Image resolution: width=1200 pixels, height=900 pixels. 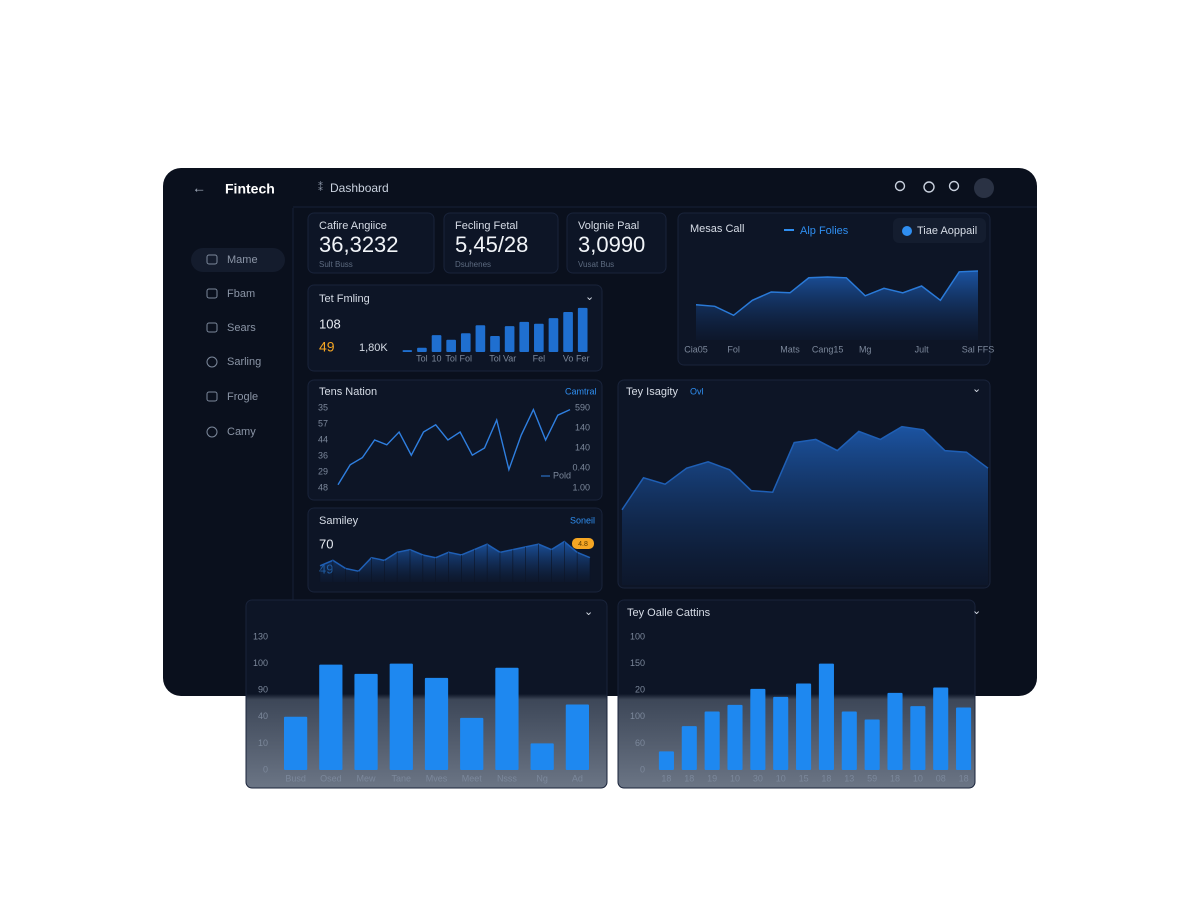 What do you see at coordinates (437, 778) in the screenshot?
I see `x-tick-label: Mves` at bounding box center [437, 778].